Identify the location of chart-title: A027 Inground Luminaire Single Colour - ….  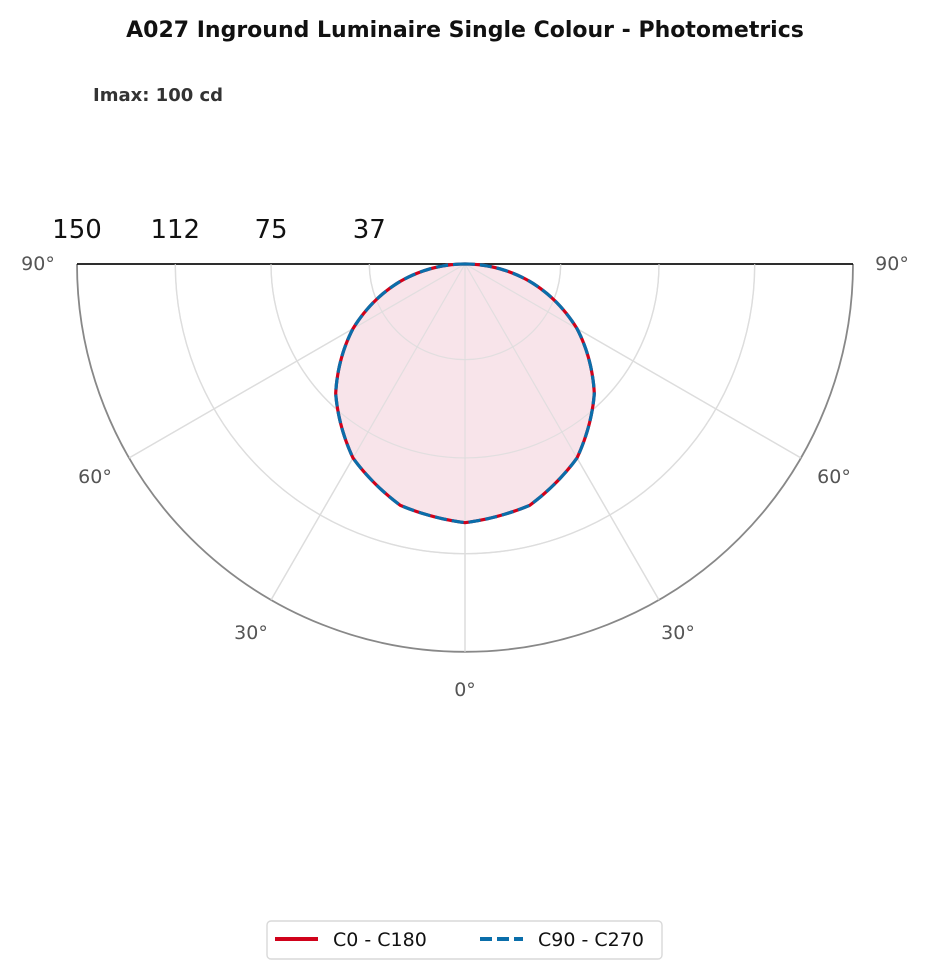
(465, 30).